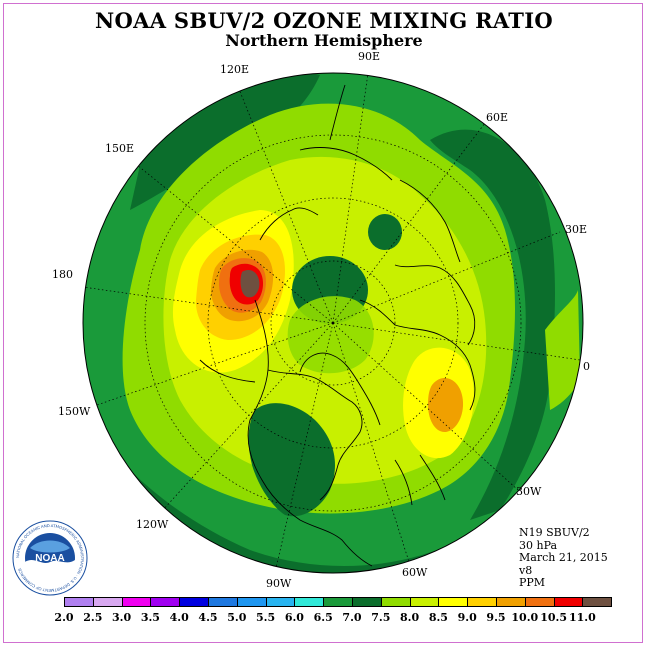 The height and width of the screenshot is (648, 648). What do you see at coordinates (381, 617) in the screenshot?
I see `legend-label: 7.5` at bounding box center [381, 617].